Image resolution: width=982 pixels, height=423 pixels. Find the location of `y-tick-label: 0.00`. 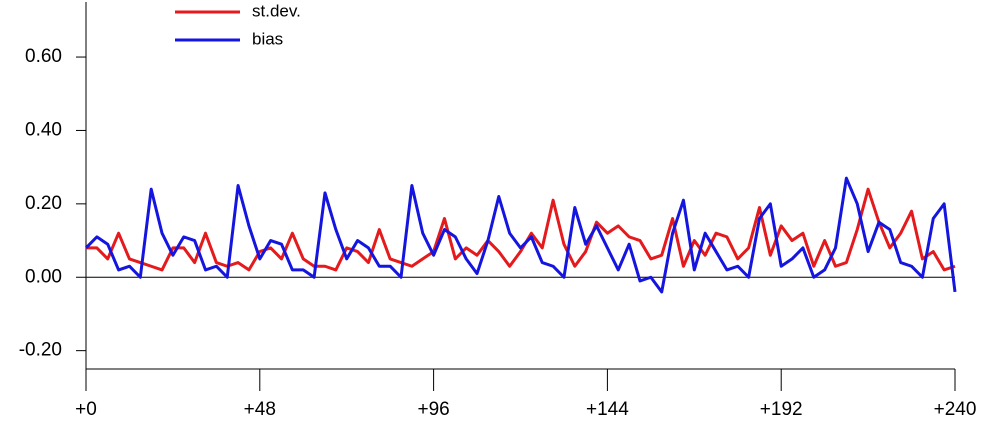

y-tick-label: 0.00 is located at coordinates (43, 276).